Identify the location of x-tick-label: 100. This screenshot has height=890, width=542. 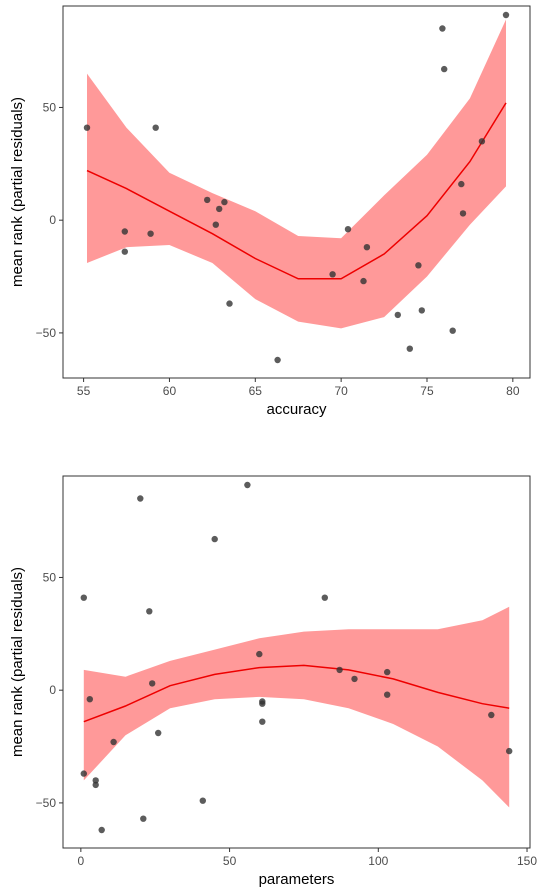
(378, 861).